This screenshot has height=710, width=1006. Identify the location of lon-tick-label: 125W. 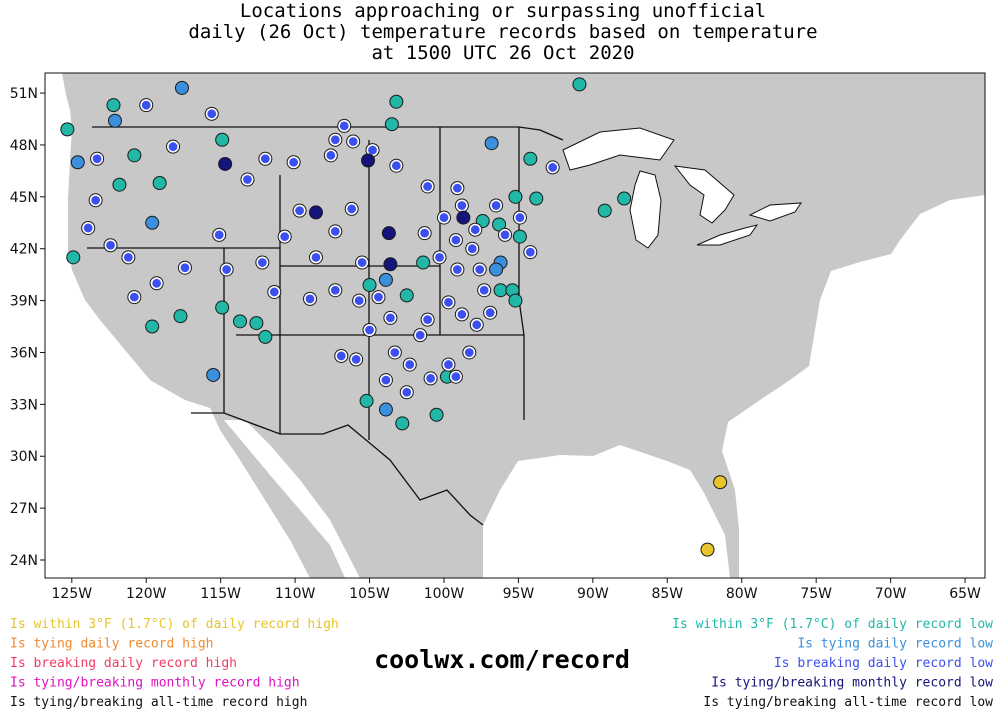
(72, 594).